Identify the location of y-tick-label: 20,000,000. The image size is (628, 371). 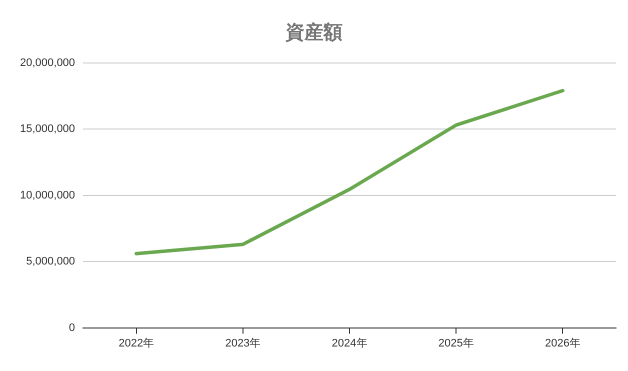
(48, 62).